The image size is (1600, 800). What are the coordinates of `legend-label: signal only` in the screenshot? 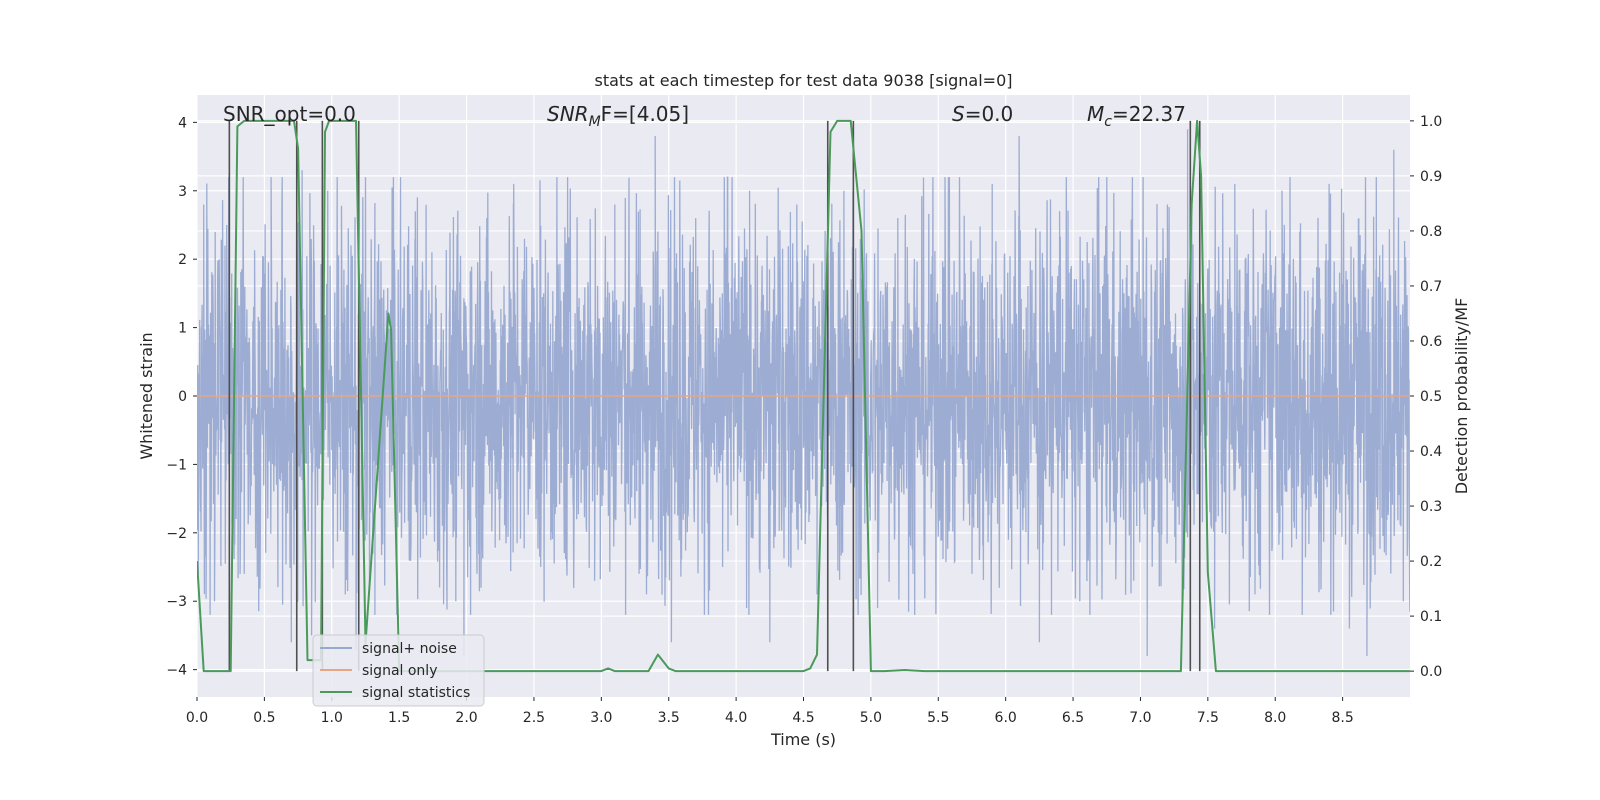 It's located at (399, 671).